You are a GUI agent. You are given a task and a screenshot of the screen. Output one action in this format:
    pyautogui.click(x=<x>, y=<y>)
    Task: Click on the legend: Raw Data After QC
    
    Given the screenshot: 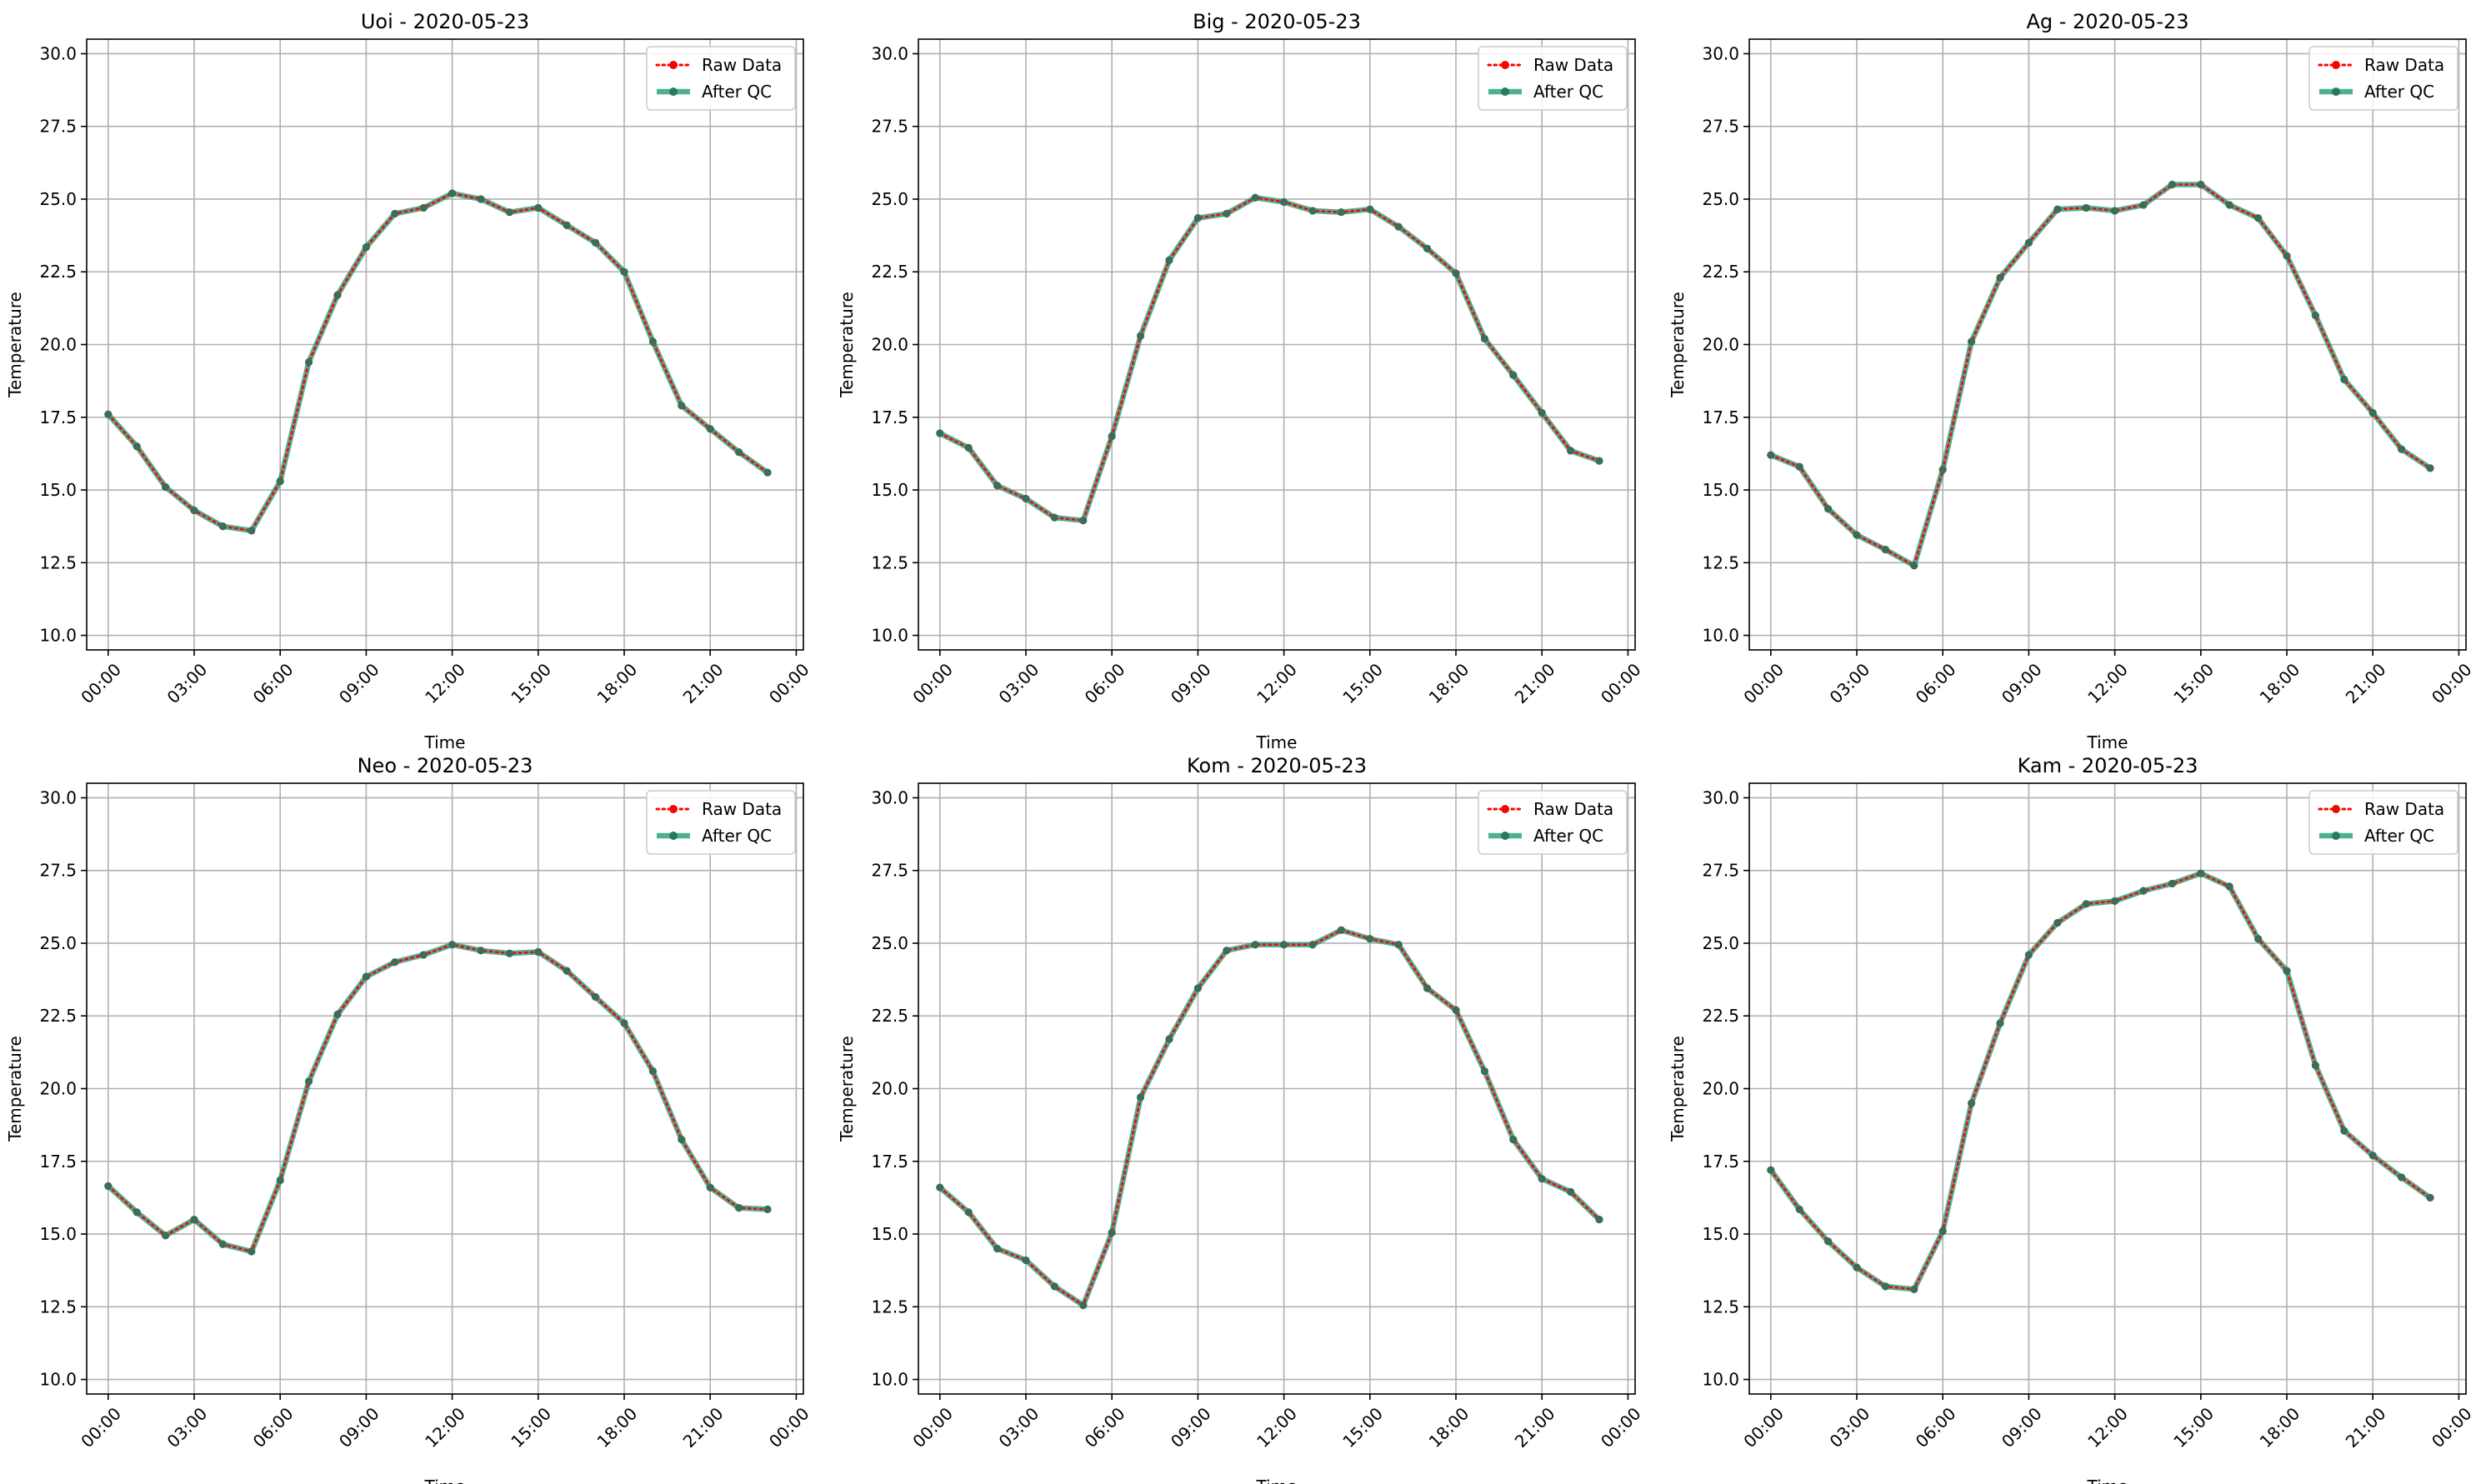 What is the action you would take?
    pyautogui.click(x=1553, y=78)
    